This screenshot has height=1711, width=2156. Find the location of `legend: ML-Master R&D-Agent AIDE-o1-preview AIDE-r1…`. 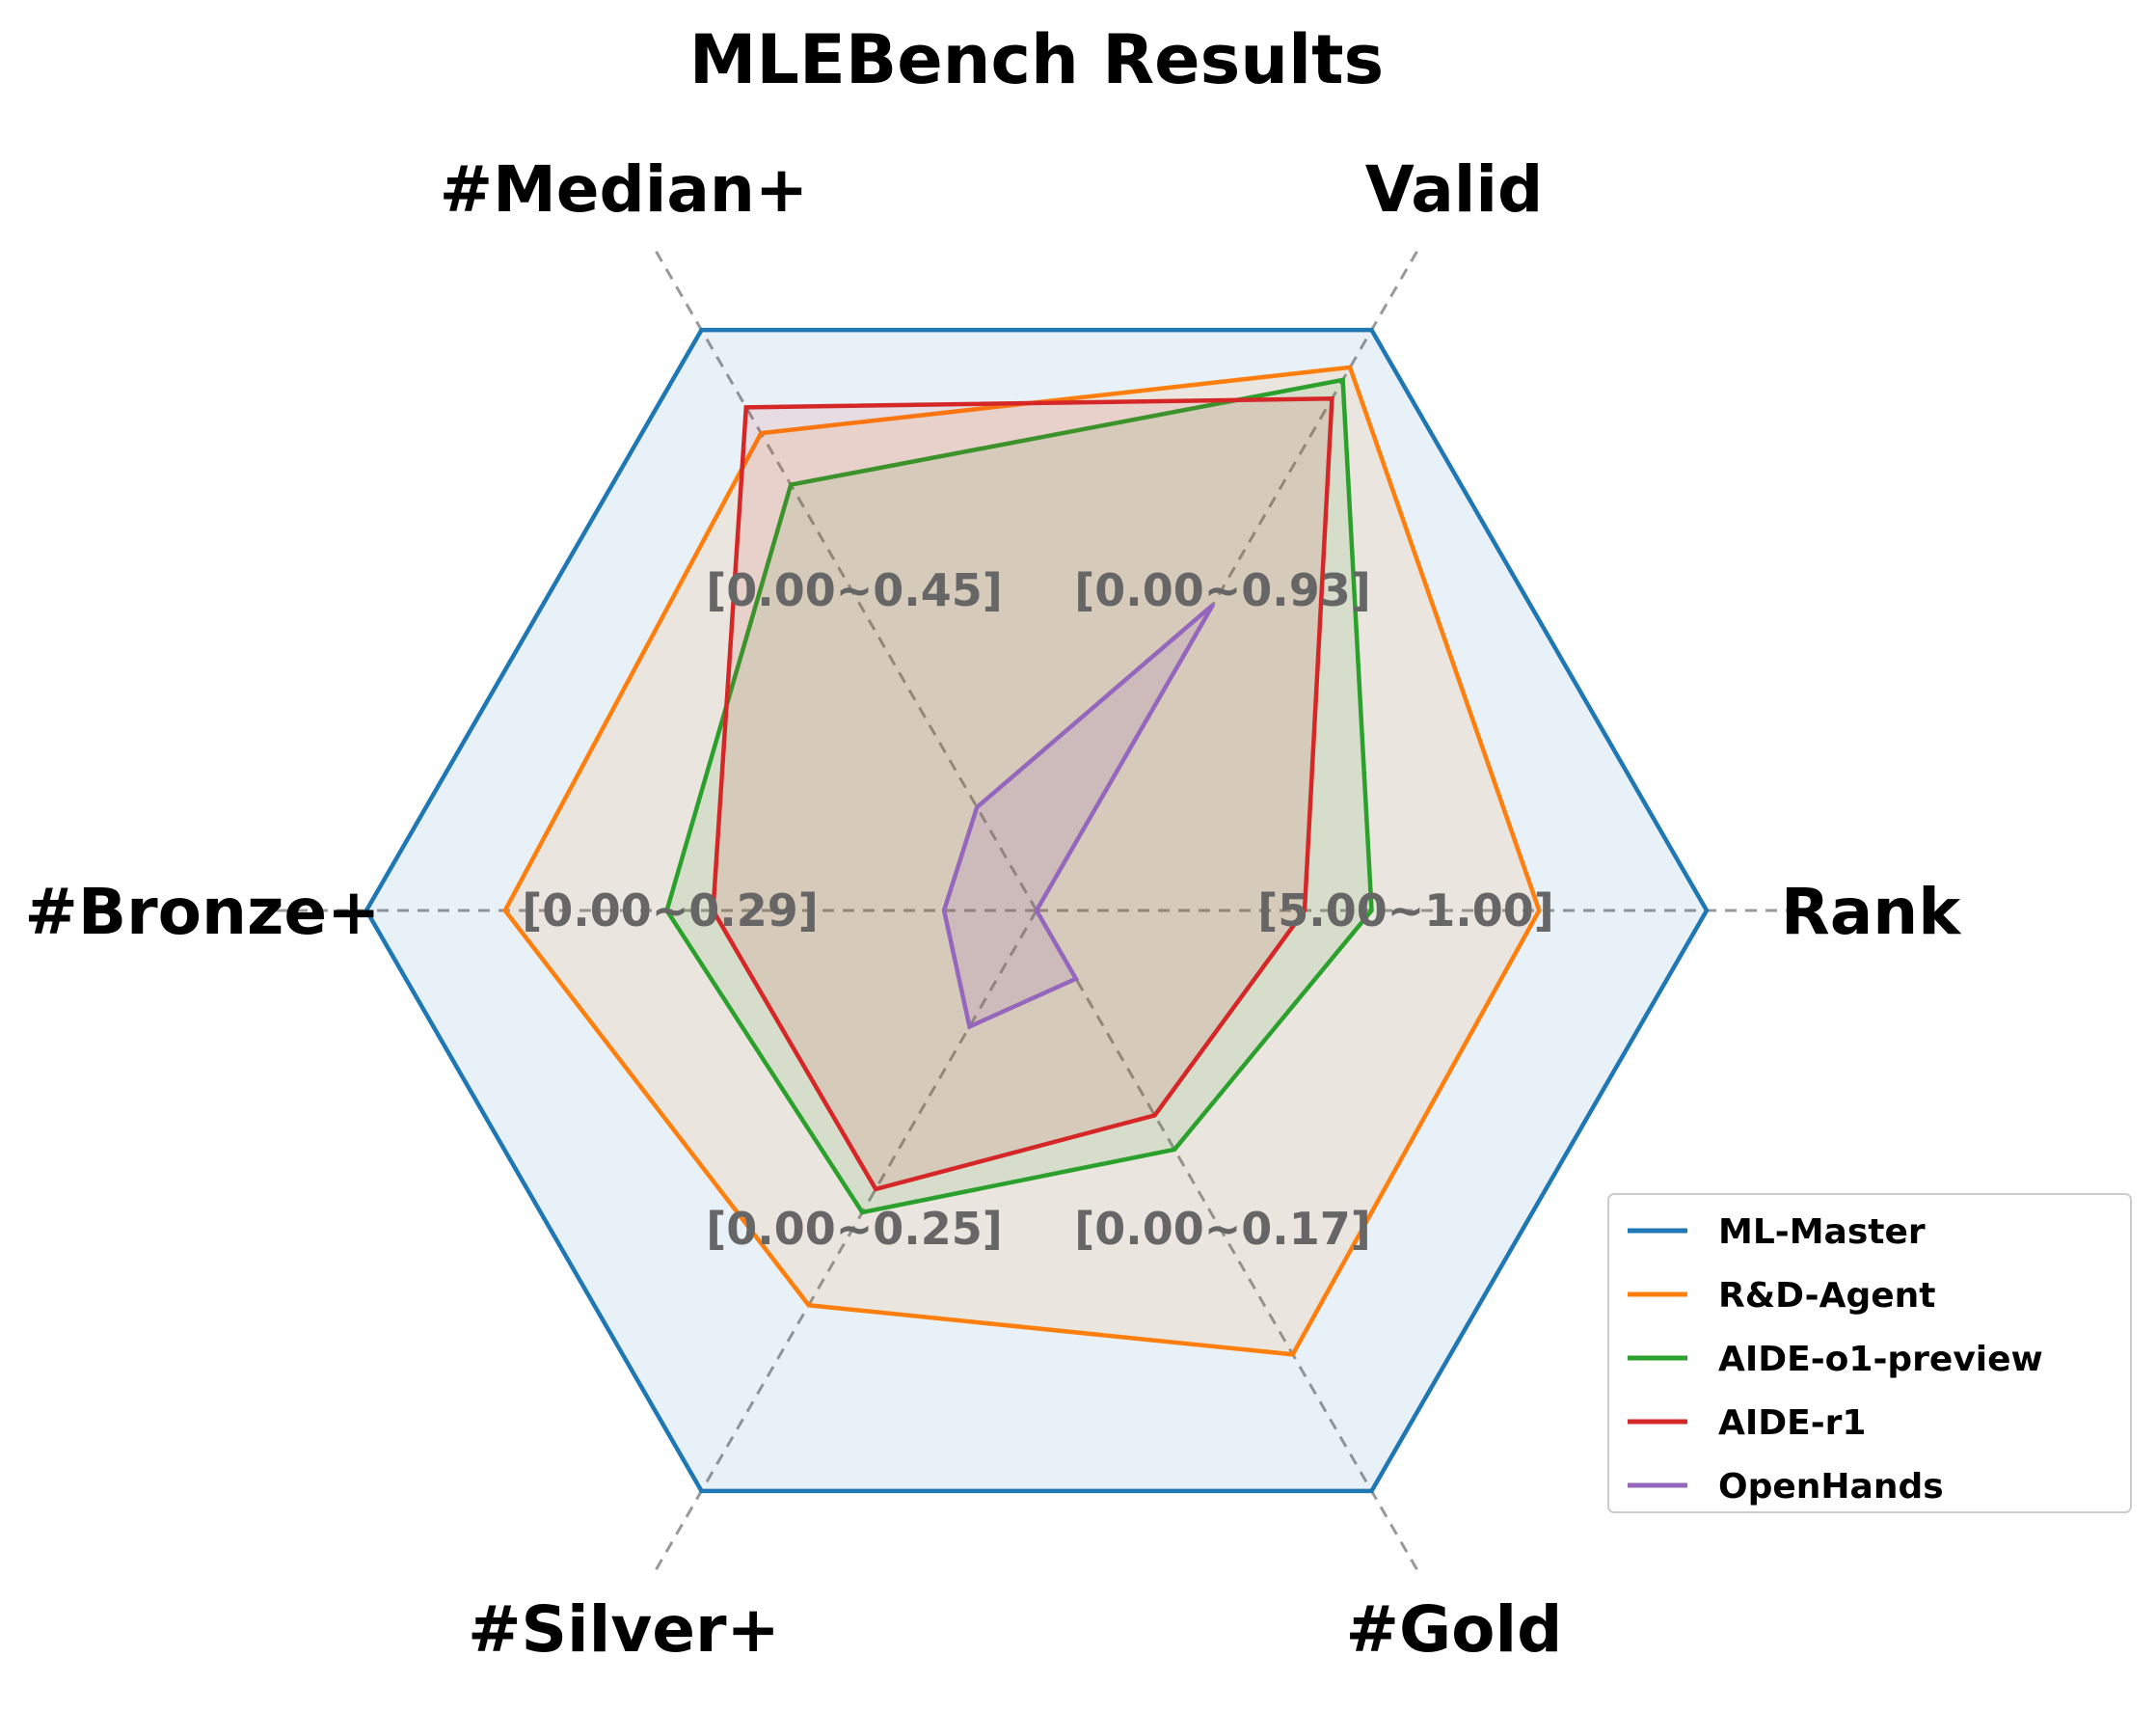

legend: ML-Master R&D-Agent AIDE-o1-preview AIDE-r1… is located at coordinates (1869, 1353).